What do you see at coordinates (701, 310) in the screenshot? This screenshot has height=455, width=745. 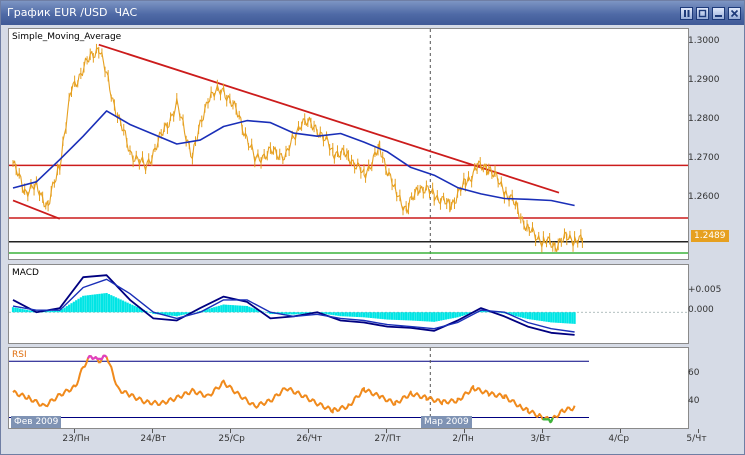 I see `macd-axis-tick: 0.000` at bounding box center [701, 310].